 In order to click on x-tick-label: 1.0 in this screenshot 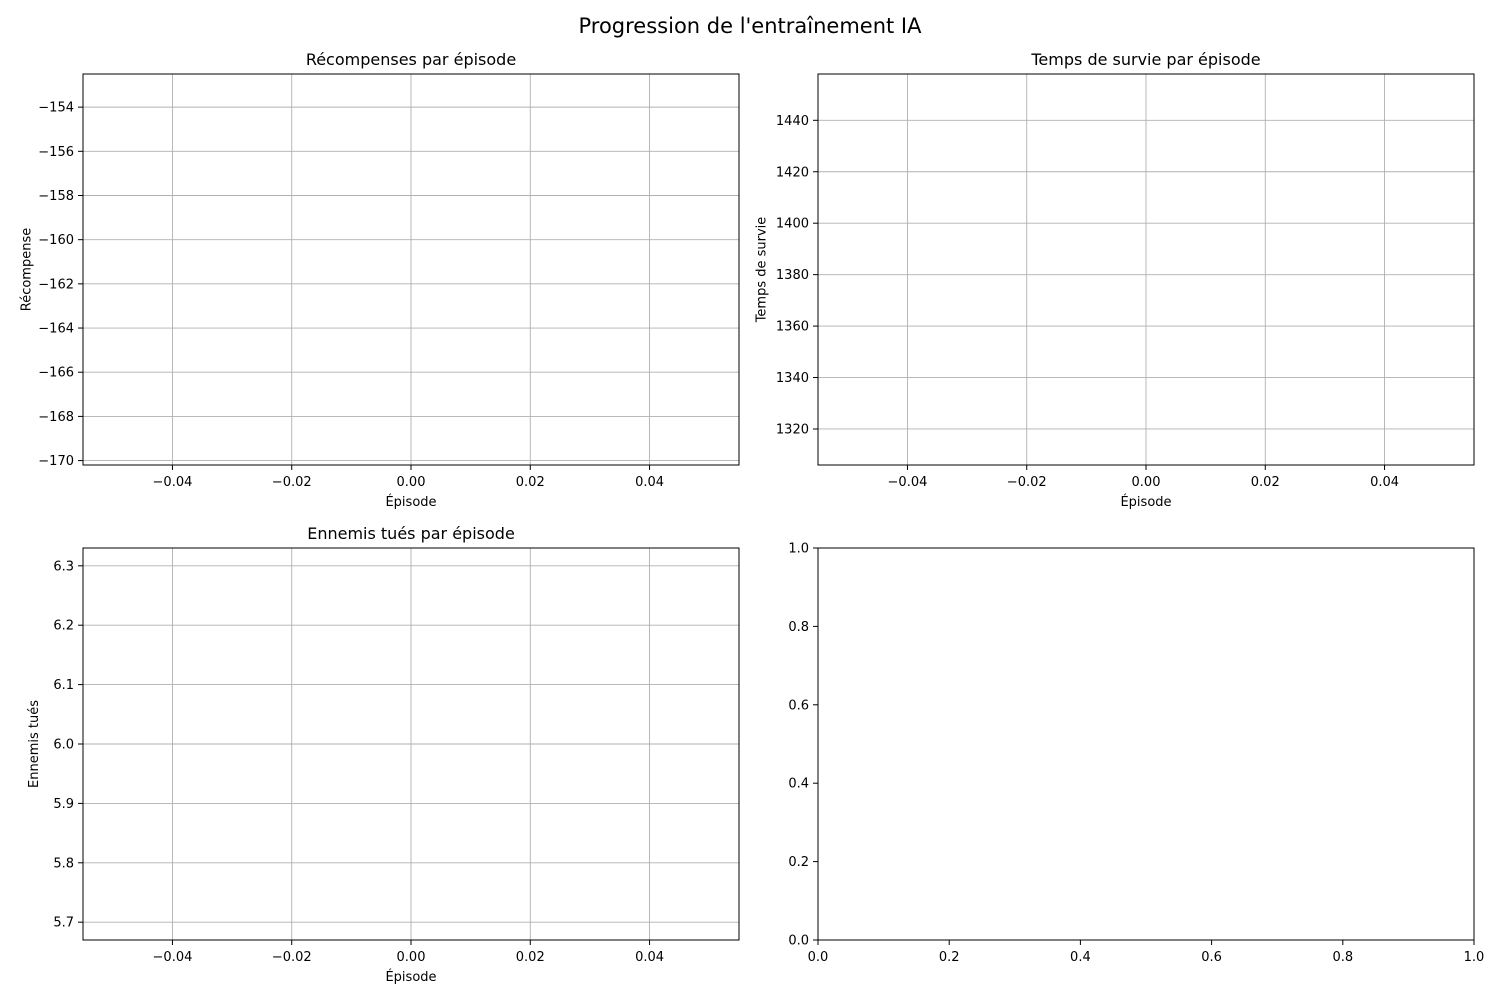, I will do `click(1474, 957)`.